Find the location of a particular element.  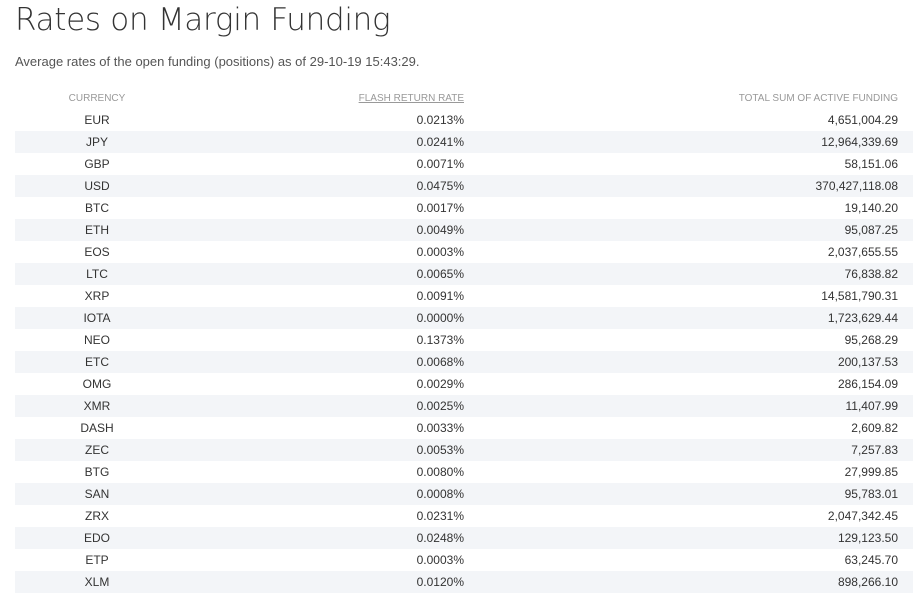

total-funding-cell: 19,140.20 is located at coordinates (871, 208).